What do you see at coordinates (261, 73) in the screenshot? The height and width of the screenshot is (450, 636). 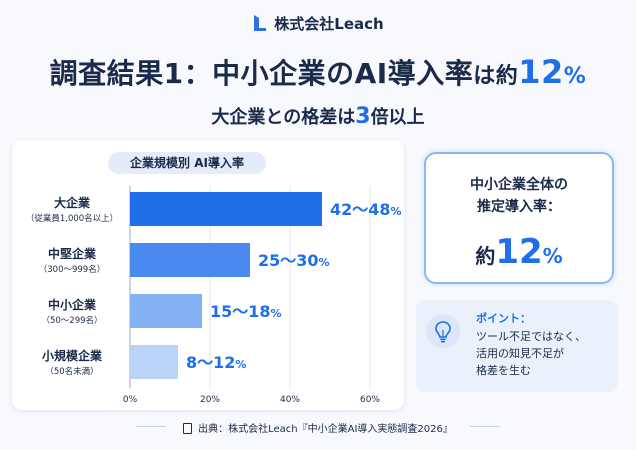 I see `title-text: 調査結果1：中小企業のAI導入率` at bounding box center [261, 73].